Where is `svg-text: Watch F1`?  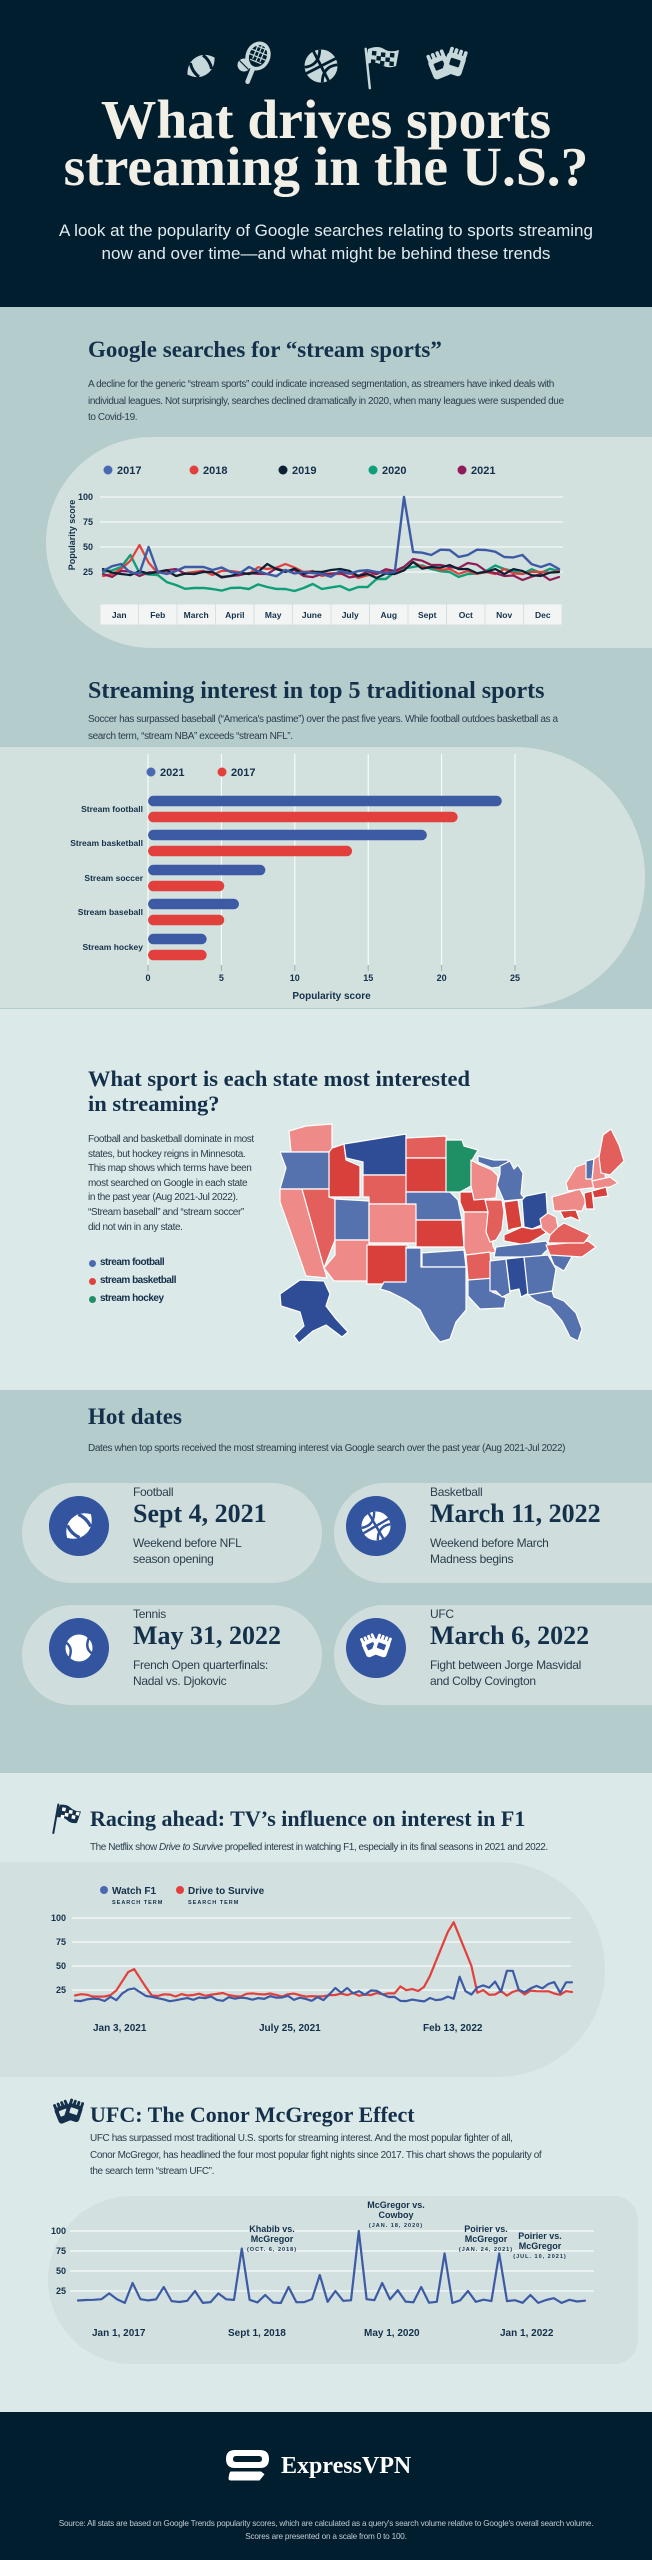 svg-text: Watch F1 is located at coordinates (134, 1891).